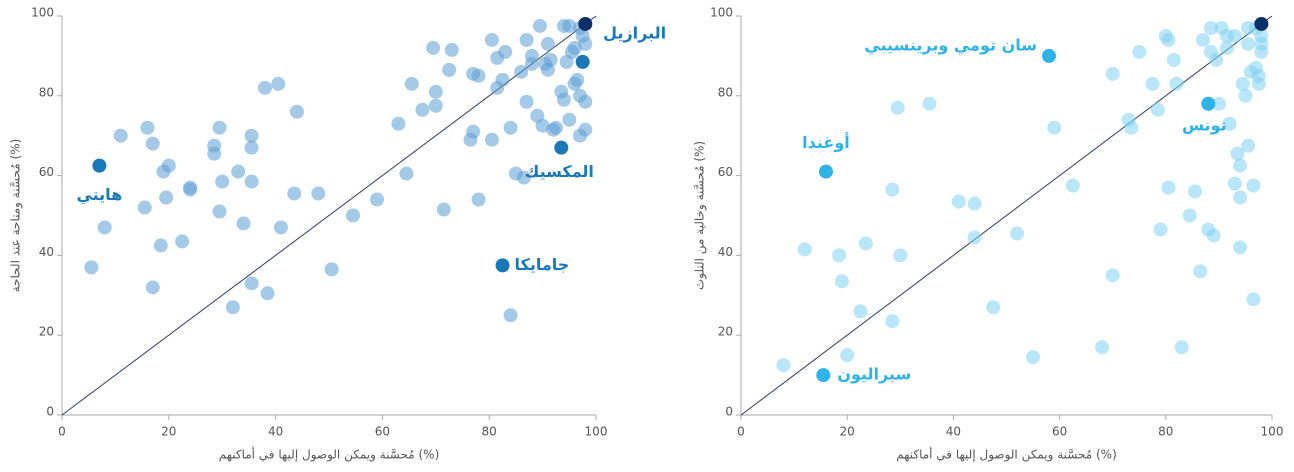 The width and height of the screenshot is (1294, 472). Describe the element at coordinates (699, 215) in the screenshot. I see `y-axis-label: مُحسَّنة وخالية من التلوث (%)` at that location.